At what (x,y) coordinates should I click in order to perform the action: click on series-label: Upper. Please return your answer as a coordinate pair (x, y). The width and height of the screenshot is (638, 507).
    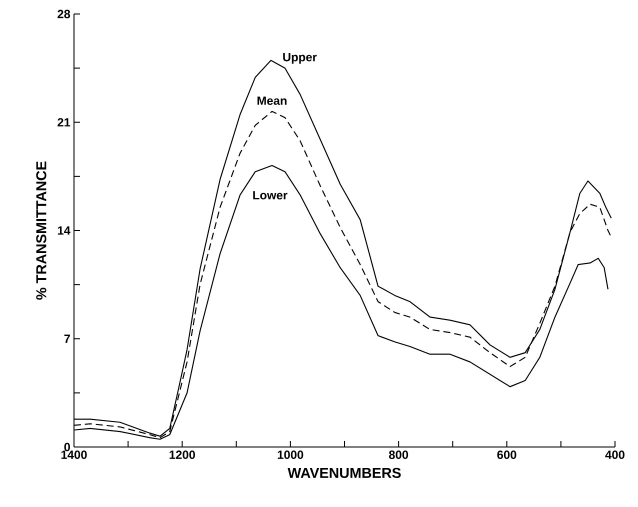
    Looking at the image, I should click on (300, 58).